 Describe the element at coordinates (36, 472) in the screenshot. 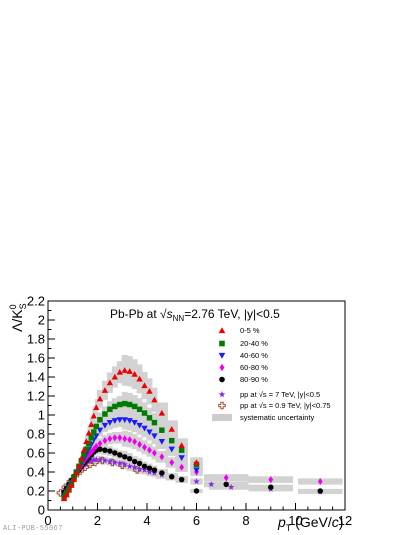

I see `y-tick-label: 0.4` at that location.